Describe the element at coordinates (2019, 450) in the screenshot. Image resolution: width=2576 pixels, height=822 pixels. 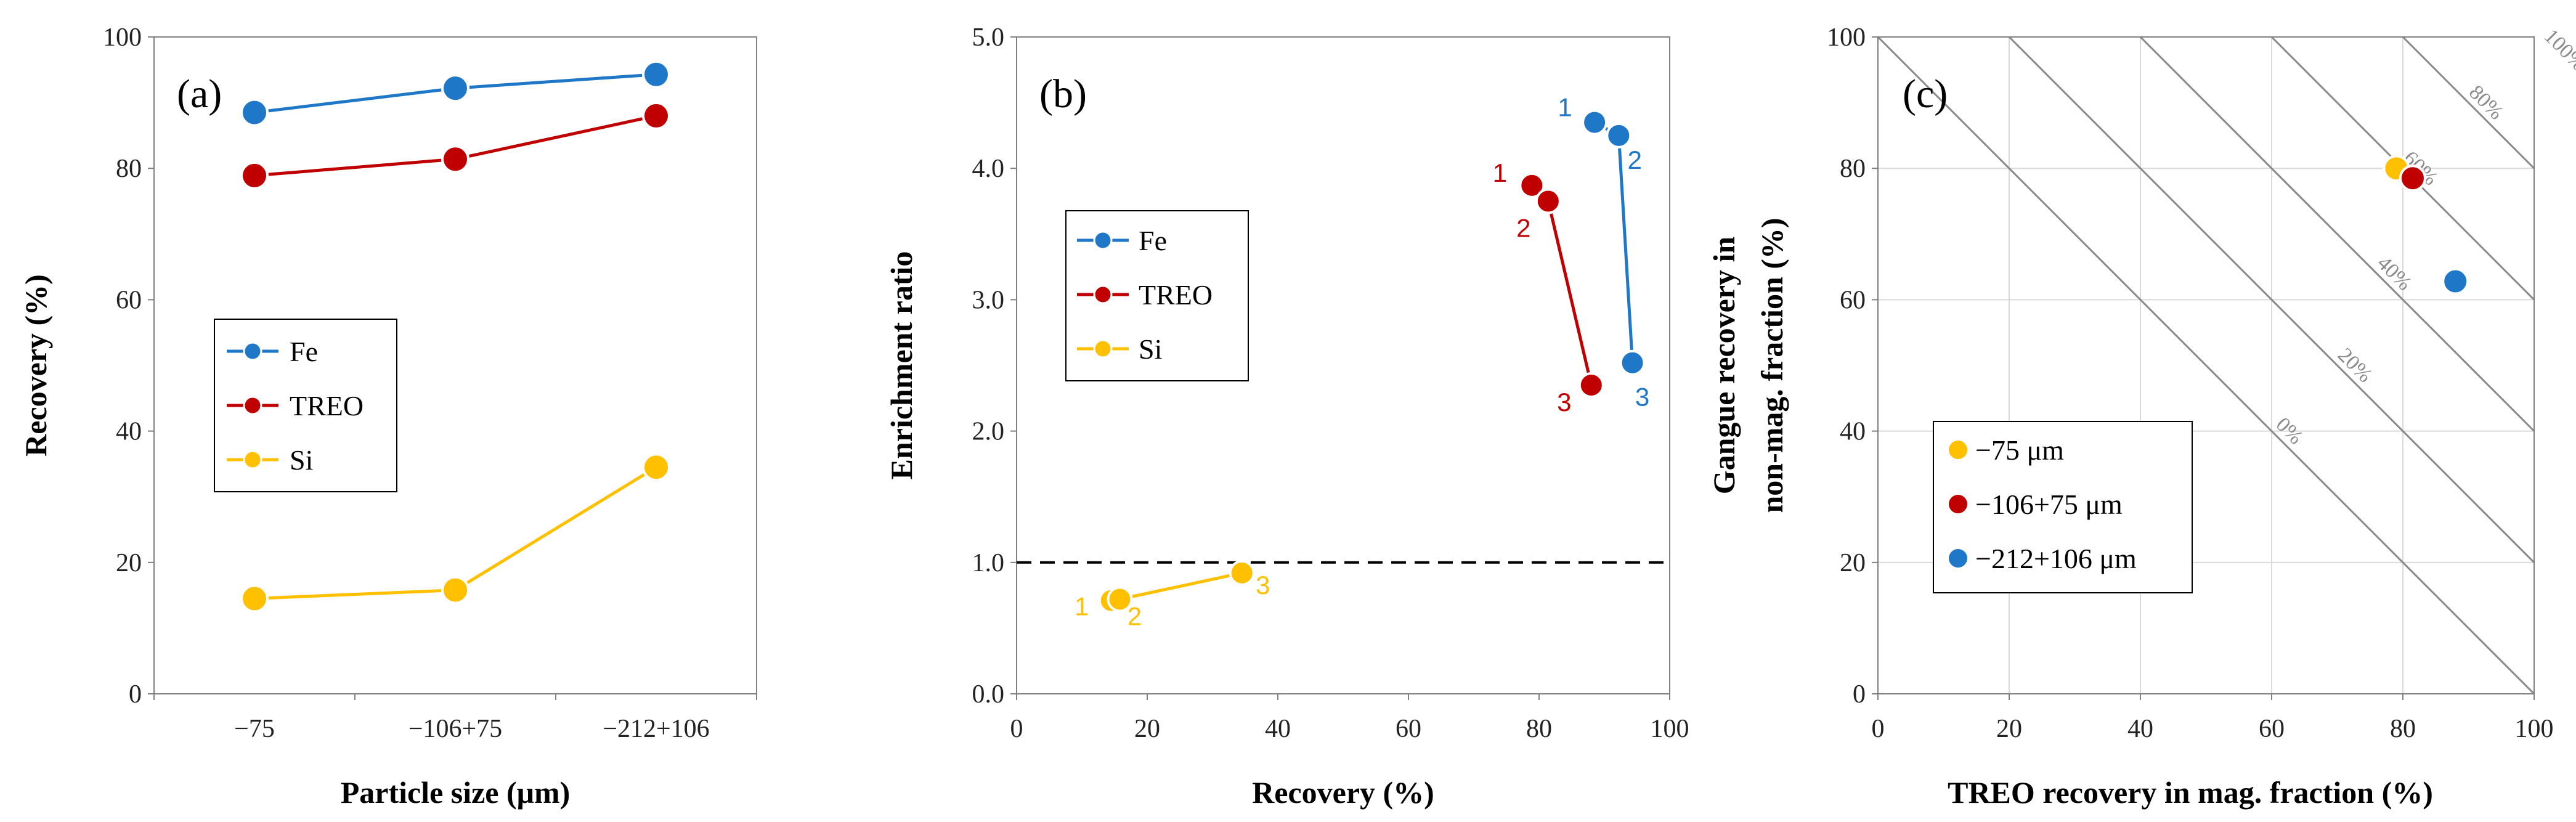
I see `legend-label: −75 μm` at that location.